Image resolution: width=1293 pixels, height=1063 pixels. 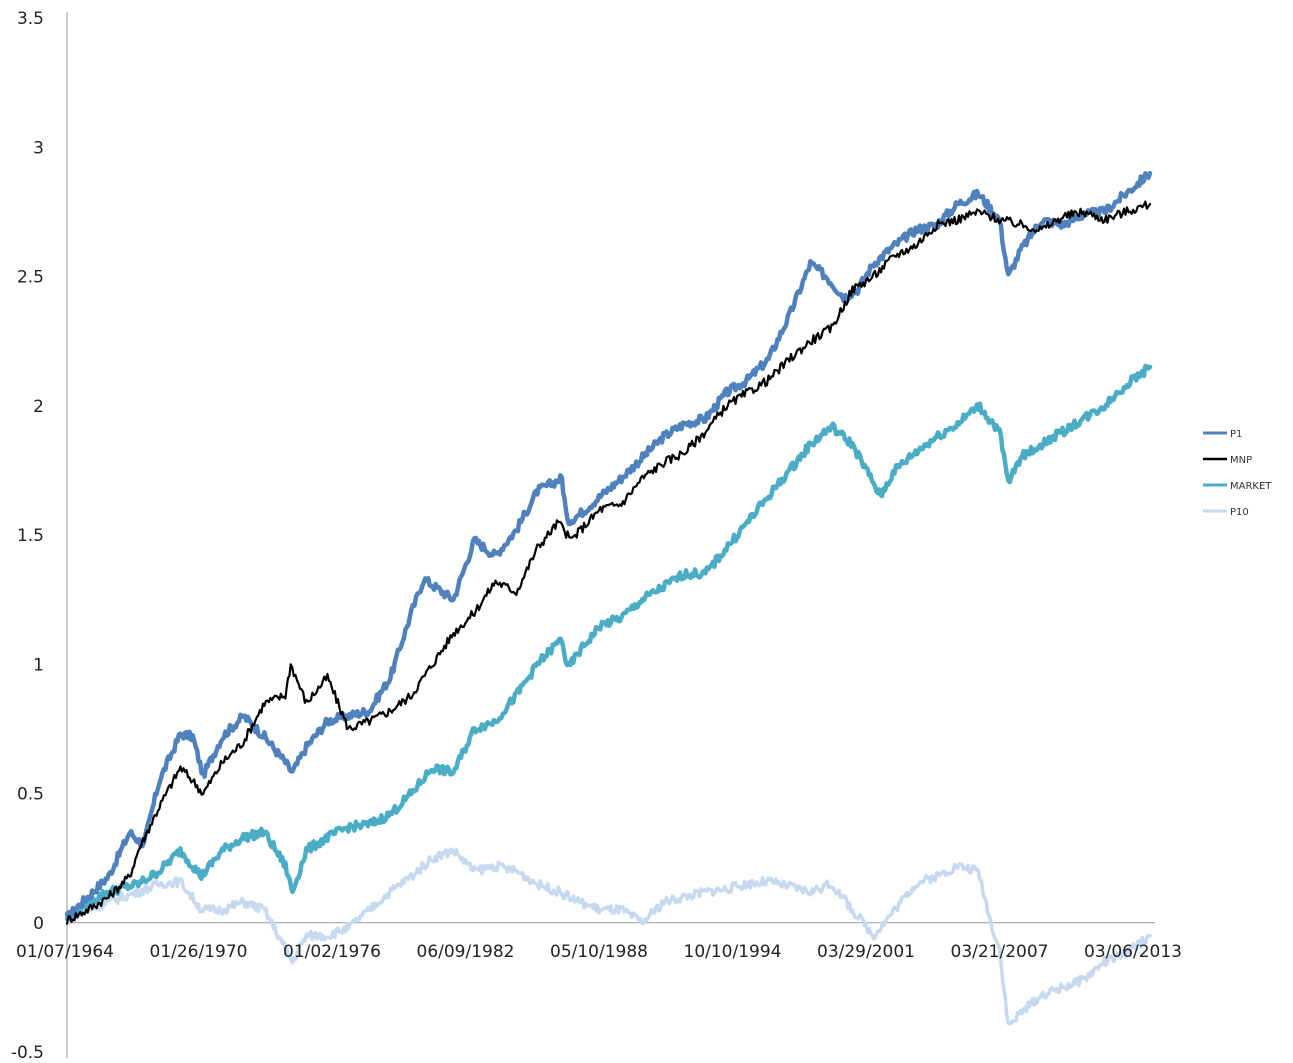 I want to click on y-tick-label: 2.5, so click(x=30, y=278).